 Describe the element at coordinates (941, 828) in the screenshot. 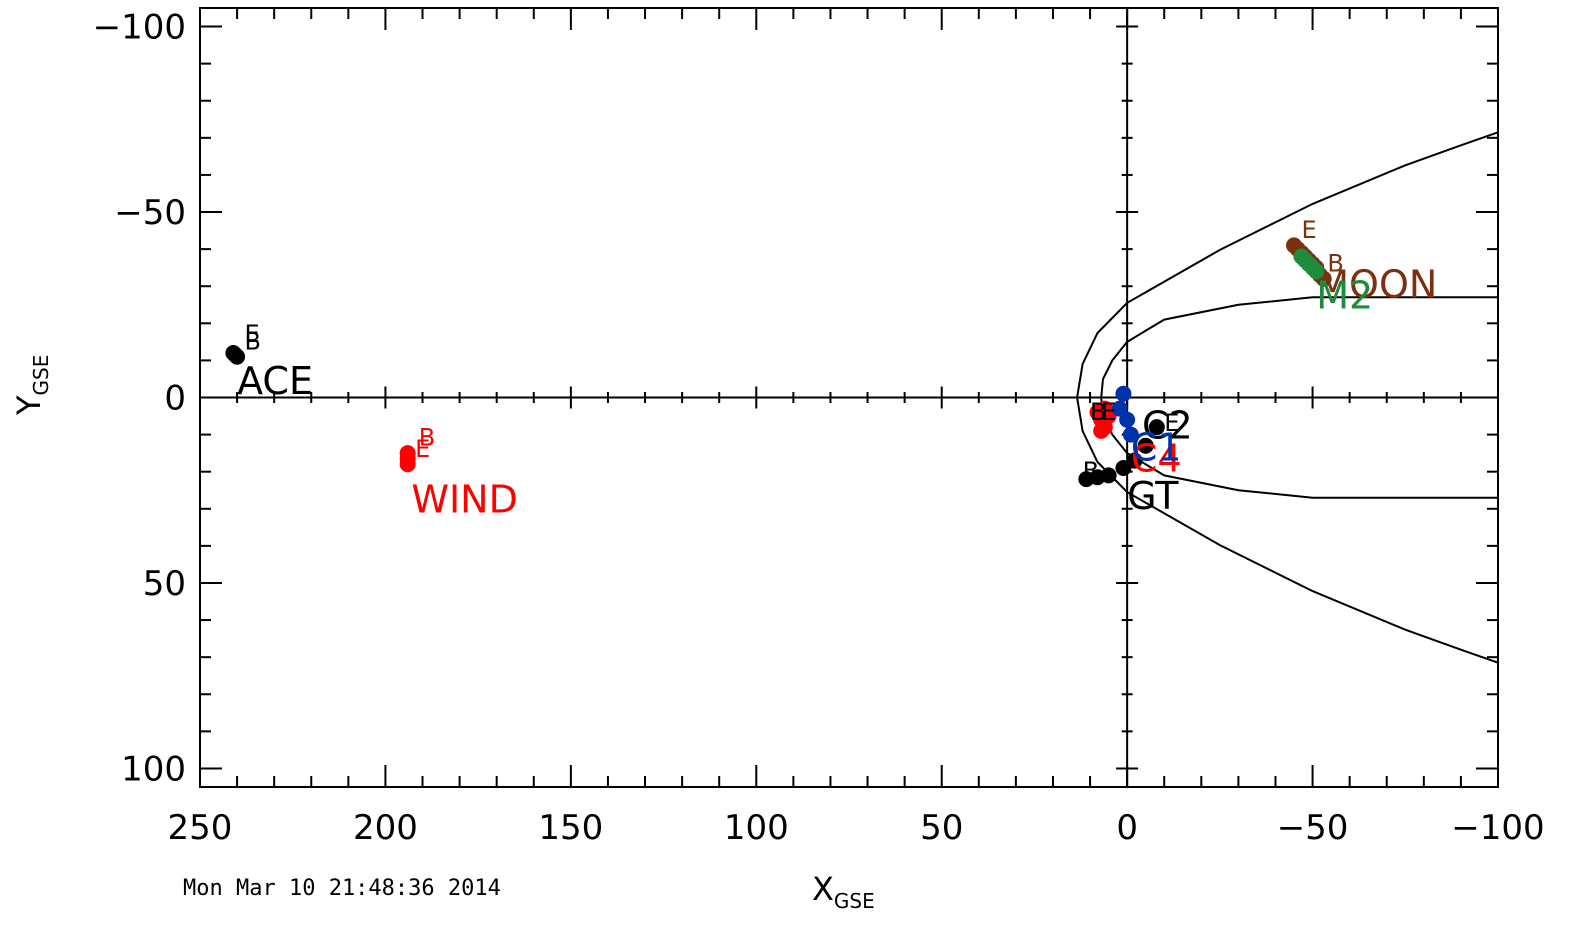

I see `x-tick-label: 50` at that location.